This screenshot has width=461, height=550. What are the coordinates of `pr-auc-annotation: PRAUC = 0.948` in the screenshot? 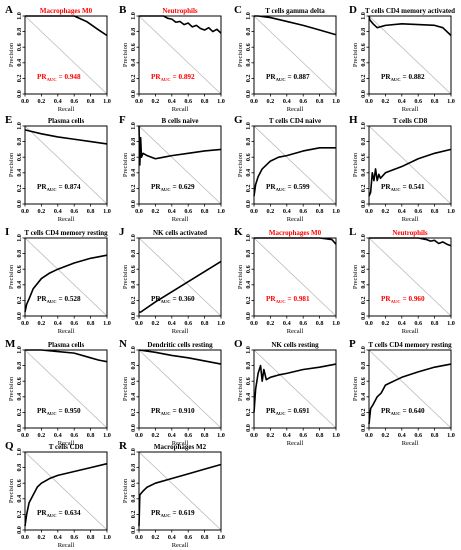 It's located at (59, 77).